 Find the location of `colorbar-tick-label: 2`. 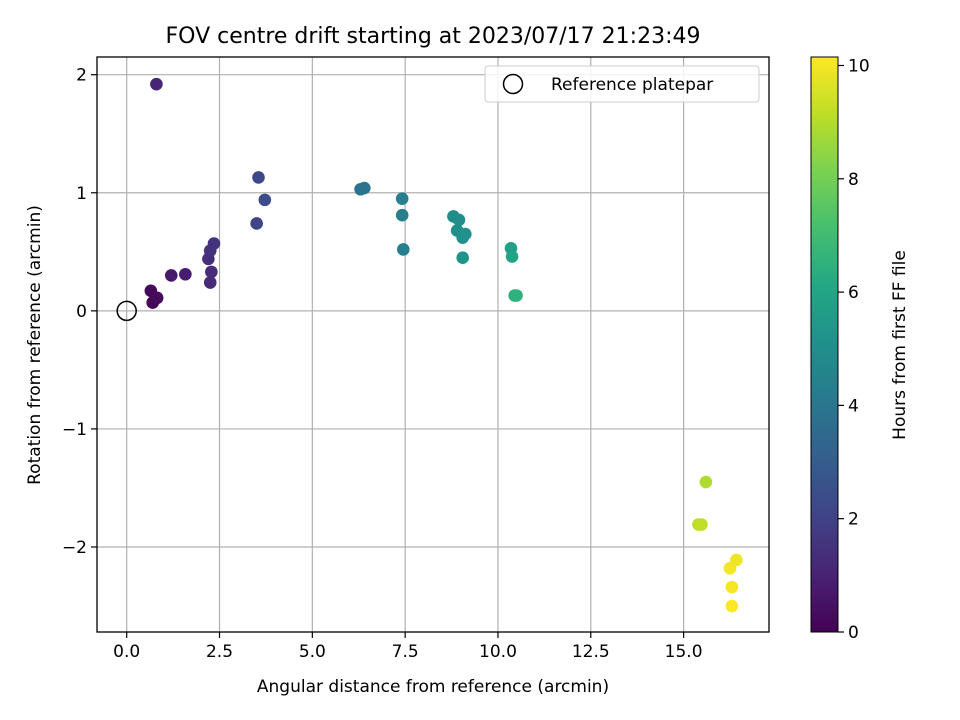

colorbar-tick-label: 2 is located at coordinates (853, 520).